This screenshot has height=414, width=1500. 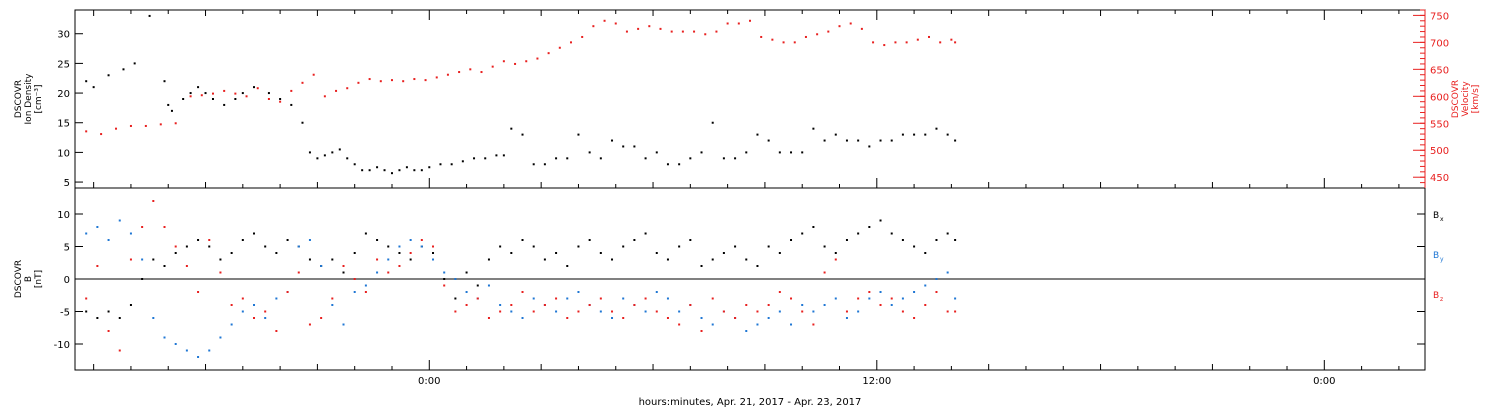 I want to click on y-tick-label-bottom: -10, so click(x=62, y=345).